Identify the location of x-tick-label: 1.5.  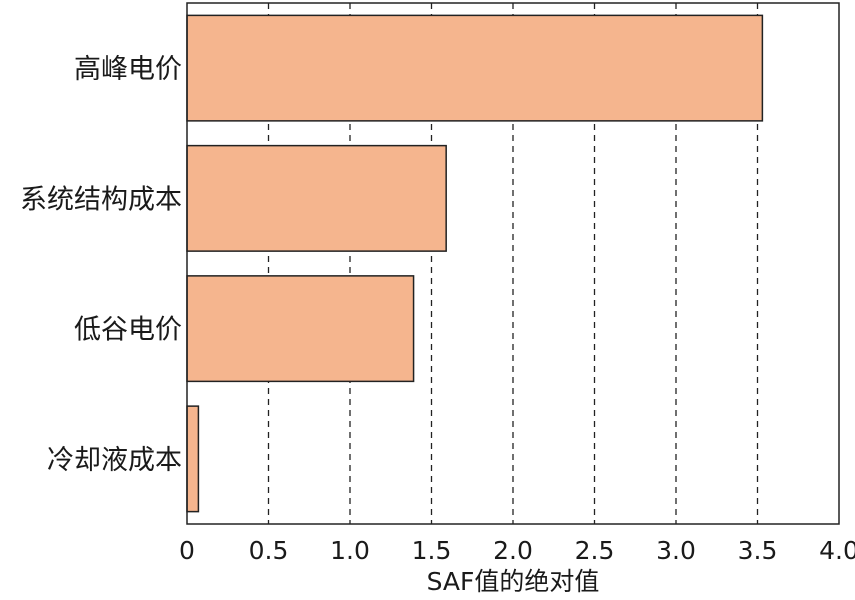
(432, 550).